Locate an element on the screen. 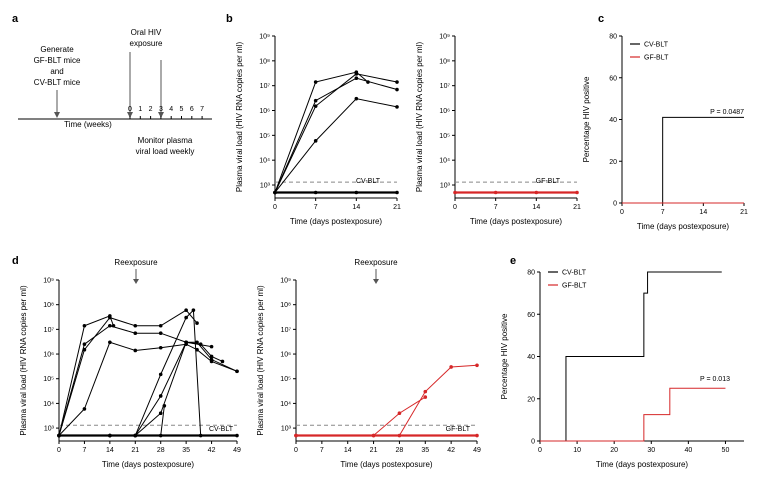  reexposure-label: Reexposure is located at coordinates (376, 262).